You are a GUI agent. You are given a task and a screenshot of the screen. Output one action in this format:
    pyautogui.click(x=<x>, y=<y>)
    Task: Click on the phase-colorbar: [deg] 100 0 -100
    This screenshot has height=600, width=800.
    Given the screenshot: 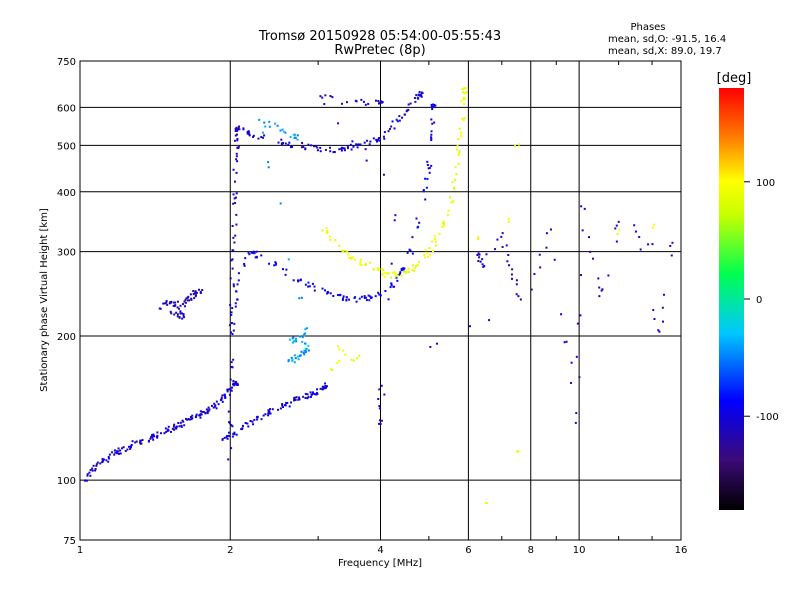 What is the action you would take?
    pyautogui.click(x=748, y=290)
    